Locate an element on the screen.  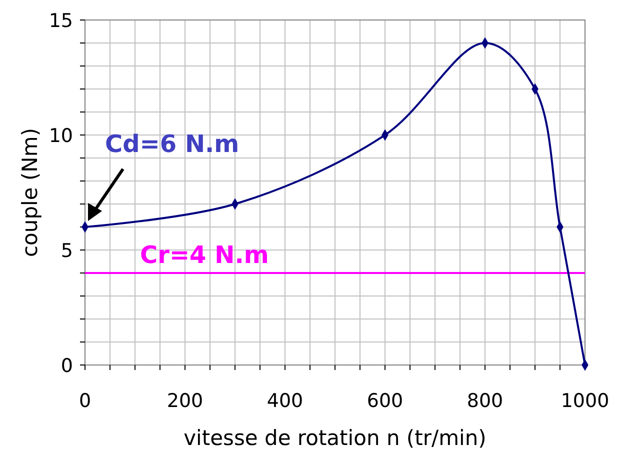
x-axis-title: vitesse de rotation n (tr/min) is located at coordinates (335, 438).